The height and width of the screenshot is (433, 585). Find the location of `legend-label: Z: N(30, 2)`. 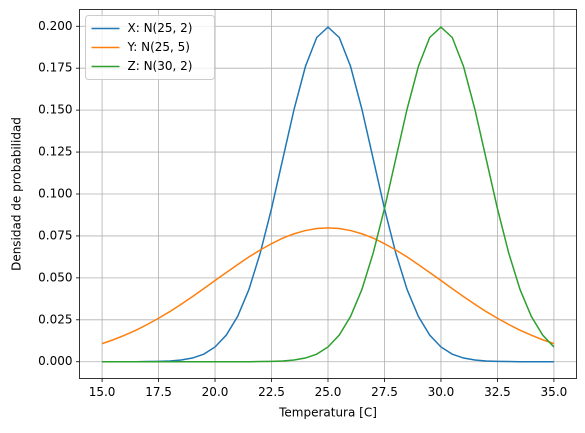

legend-label: Z: N(30, 2) is located at coordinates (160, 66).